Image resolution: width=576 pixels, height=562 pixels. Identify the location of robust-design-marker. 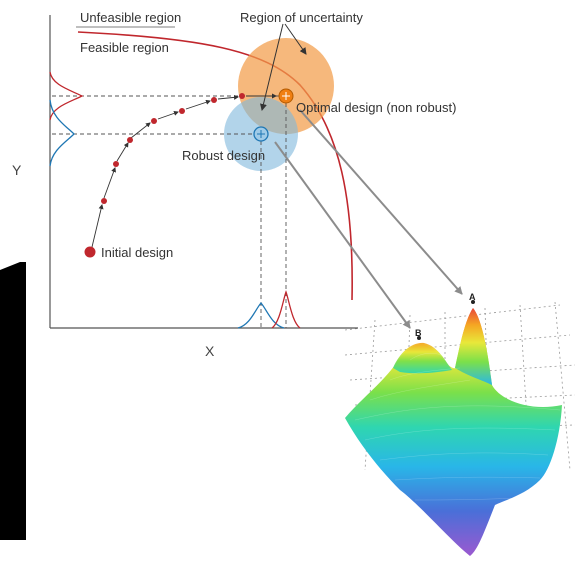
(261, 134).